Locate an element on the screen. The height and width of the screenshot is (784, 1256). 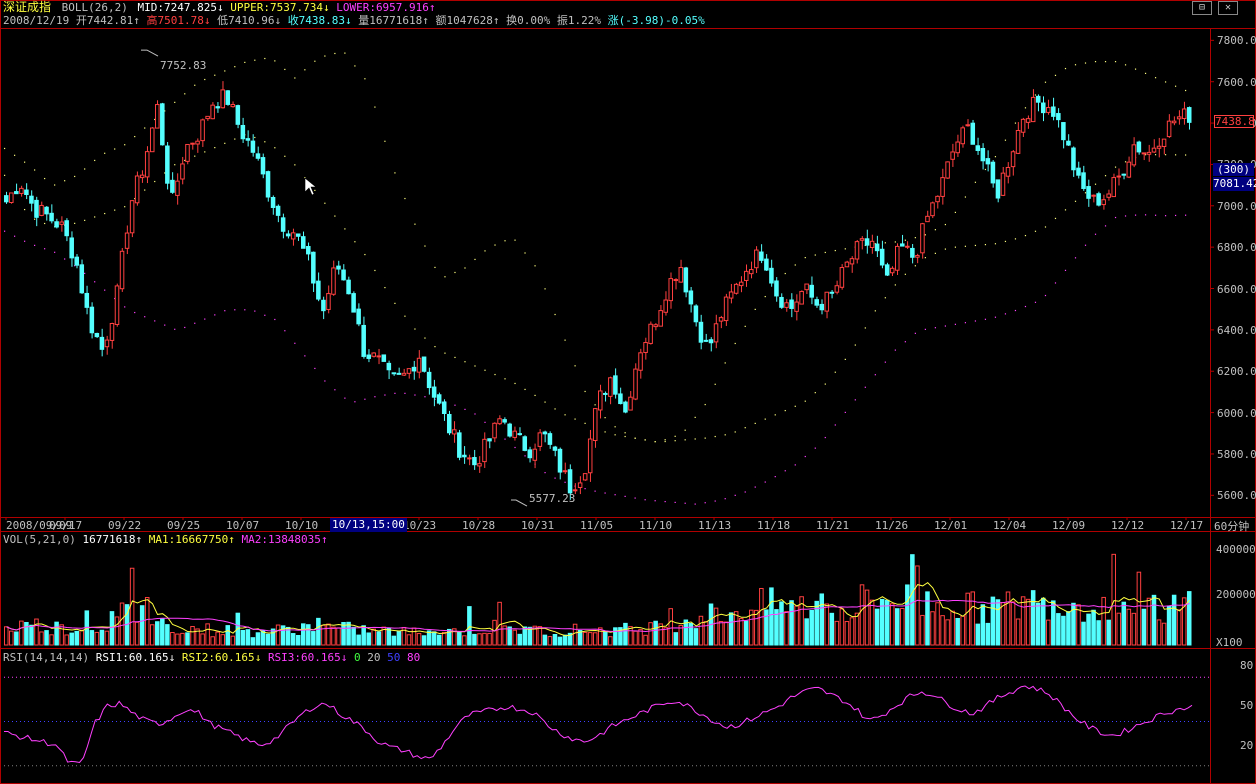
volume-indicator-label: VOL(5,21,0) is located at coordinates (39, 539).